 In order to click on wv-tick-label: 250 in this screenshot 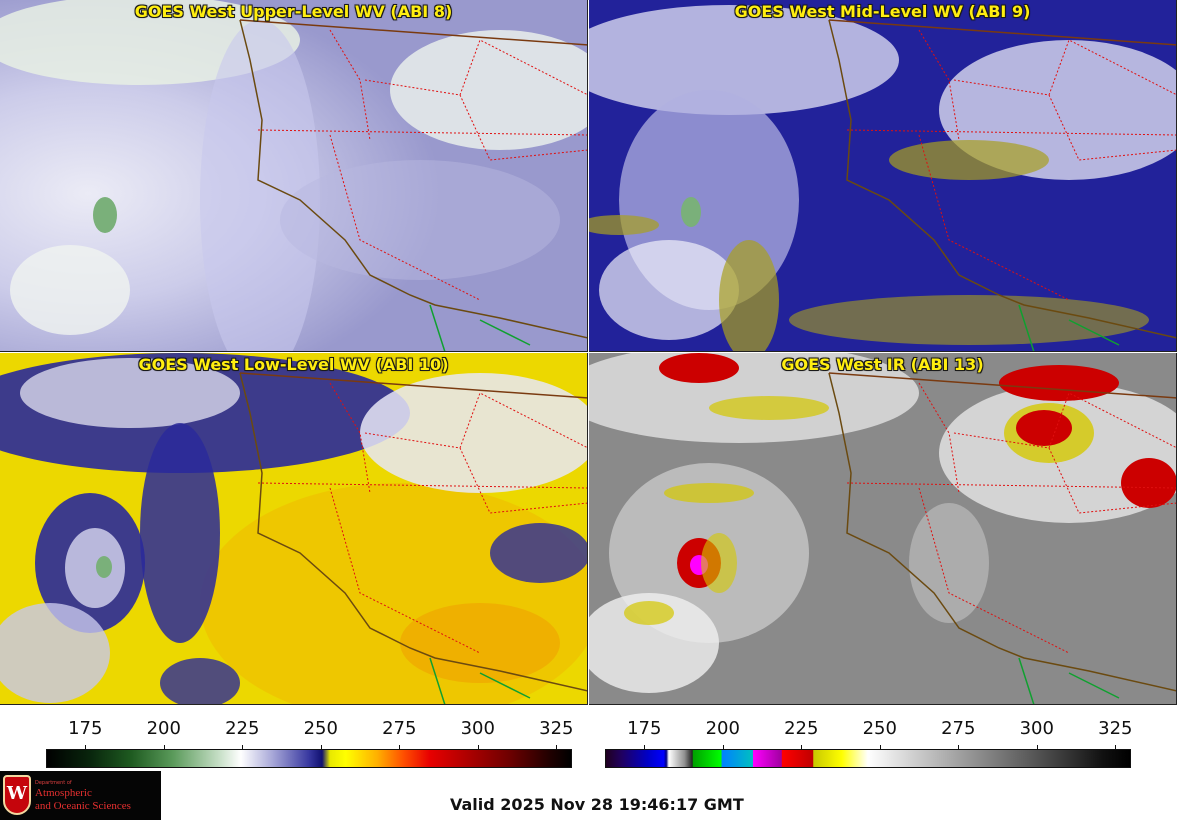, I will do `click(320, 728)`.